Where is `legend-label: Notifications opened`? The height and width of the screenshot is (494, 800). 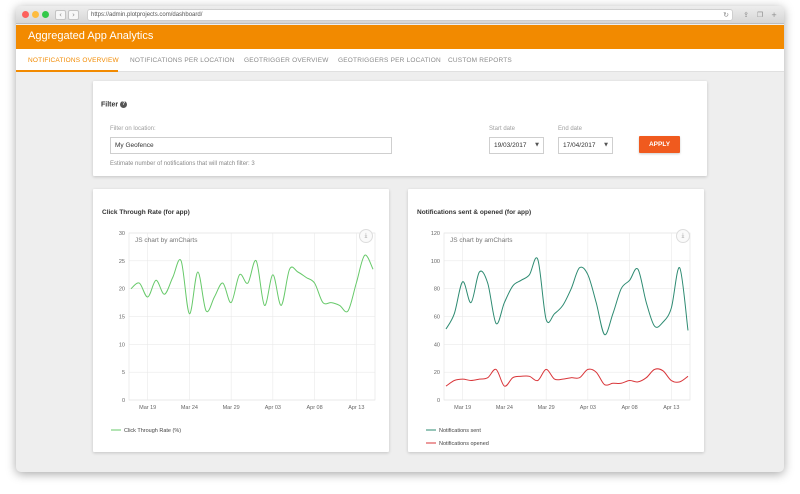 legend-label: Notifications opened is located at coordinates (464, 444).